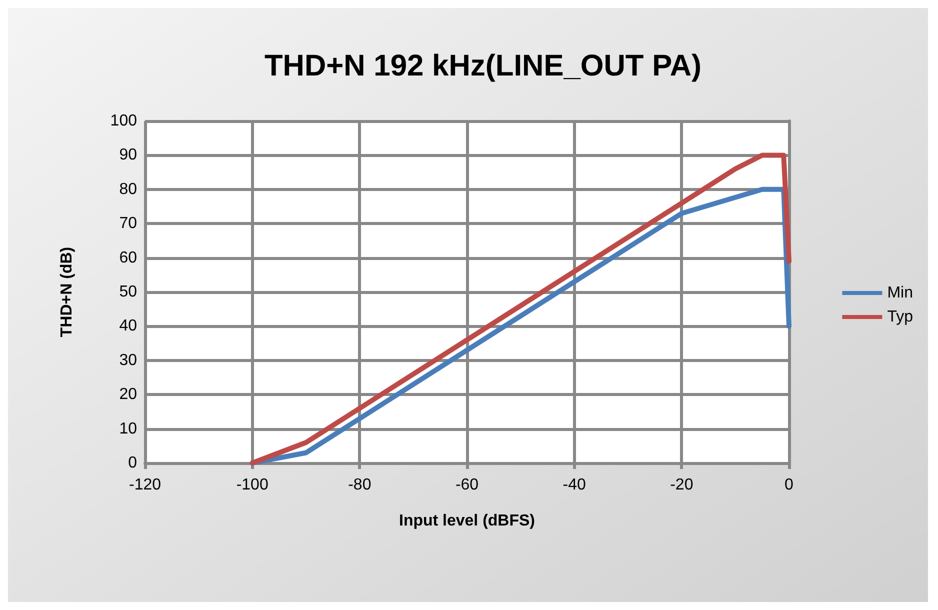  What do you see at coordinates (483, 66) in the screenshot?
I see `chart-title: THD+N 192 kHz(LINE_OUT PA)` at bounding box center [483, 66].